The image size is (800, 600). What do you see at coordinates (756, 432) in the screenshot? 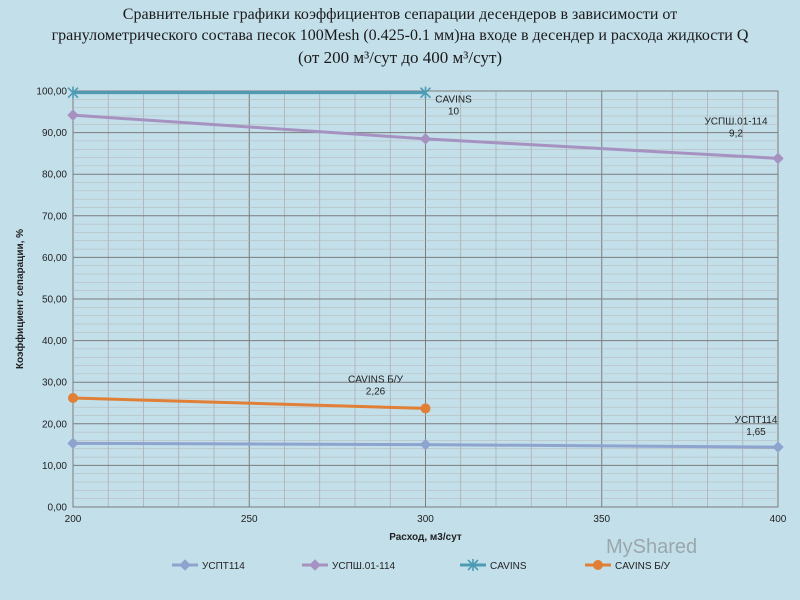
I see `data-label-value: 1,65` at bounding box center [756, 432].